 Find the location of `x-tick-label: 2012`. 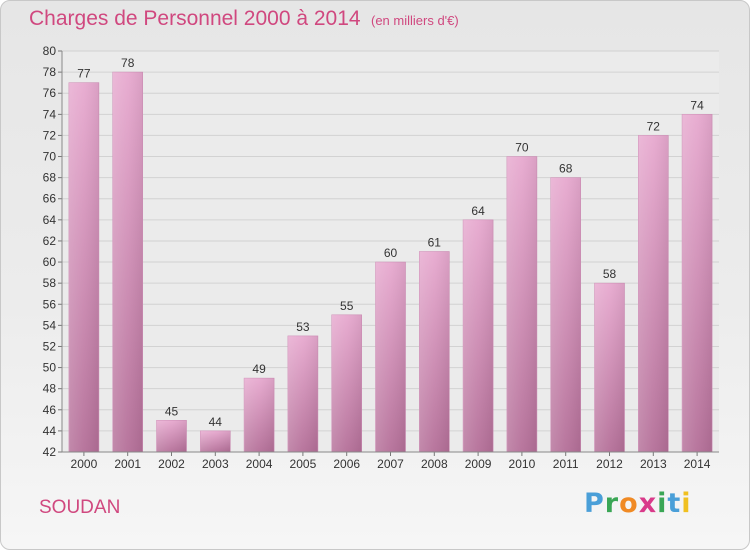

x-tick-label: 2012 is located at coordinates (609, 464).